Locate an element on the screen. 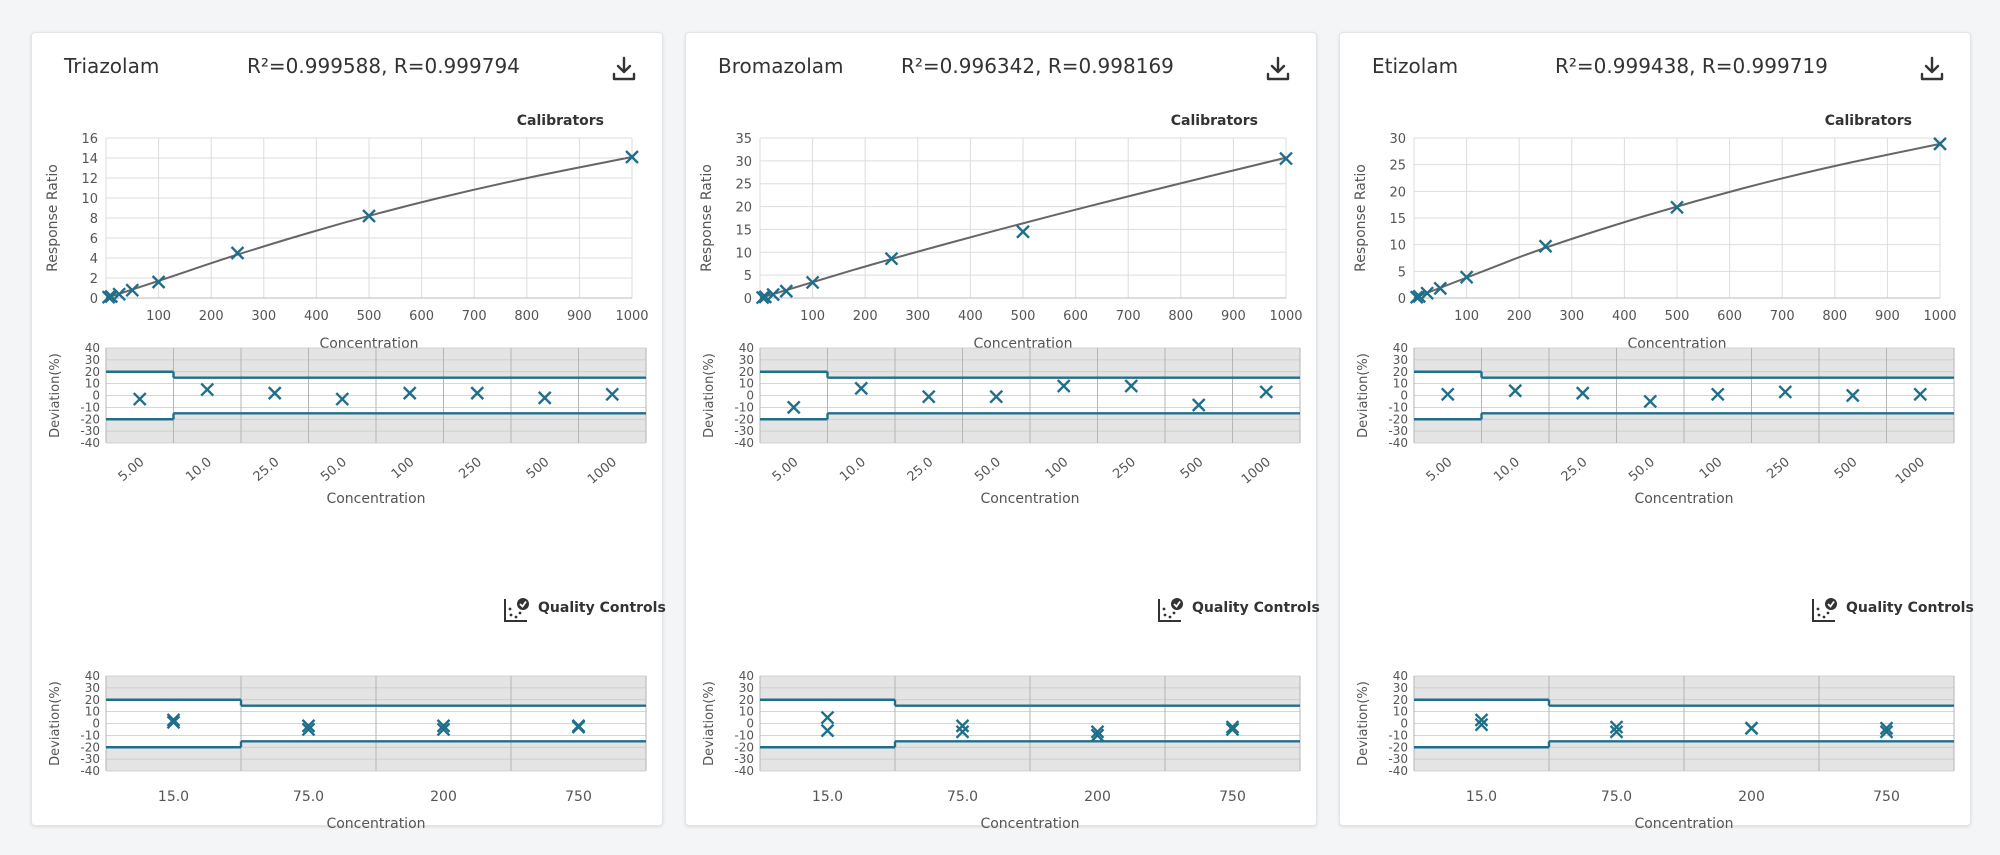 Image resolution: width=2000 pixels, height=855 pixels. x-tick-label: 5.00 is located at coordinates (132, 470).